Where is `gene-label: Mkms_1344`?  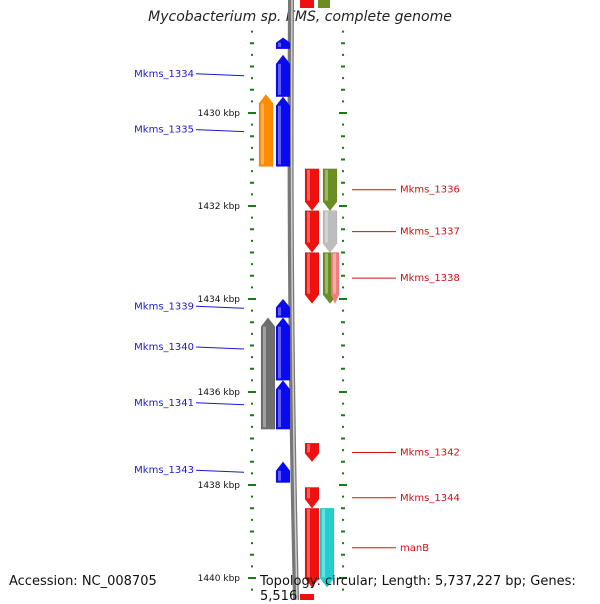 gene-label: Mkms_1344 is located at coordinates (430, 498).